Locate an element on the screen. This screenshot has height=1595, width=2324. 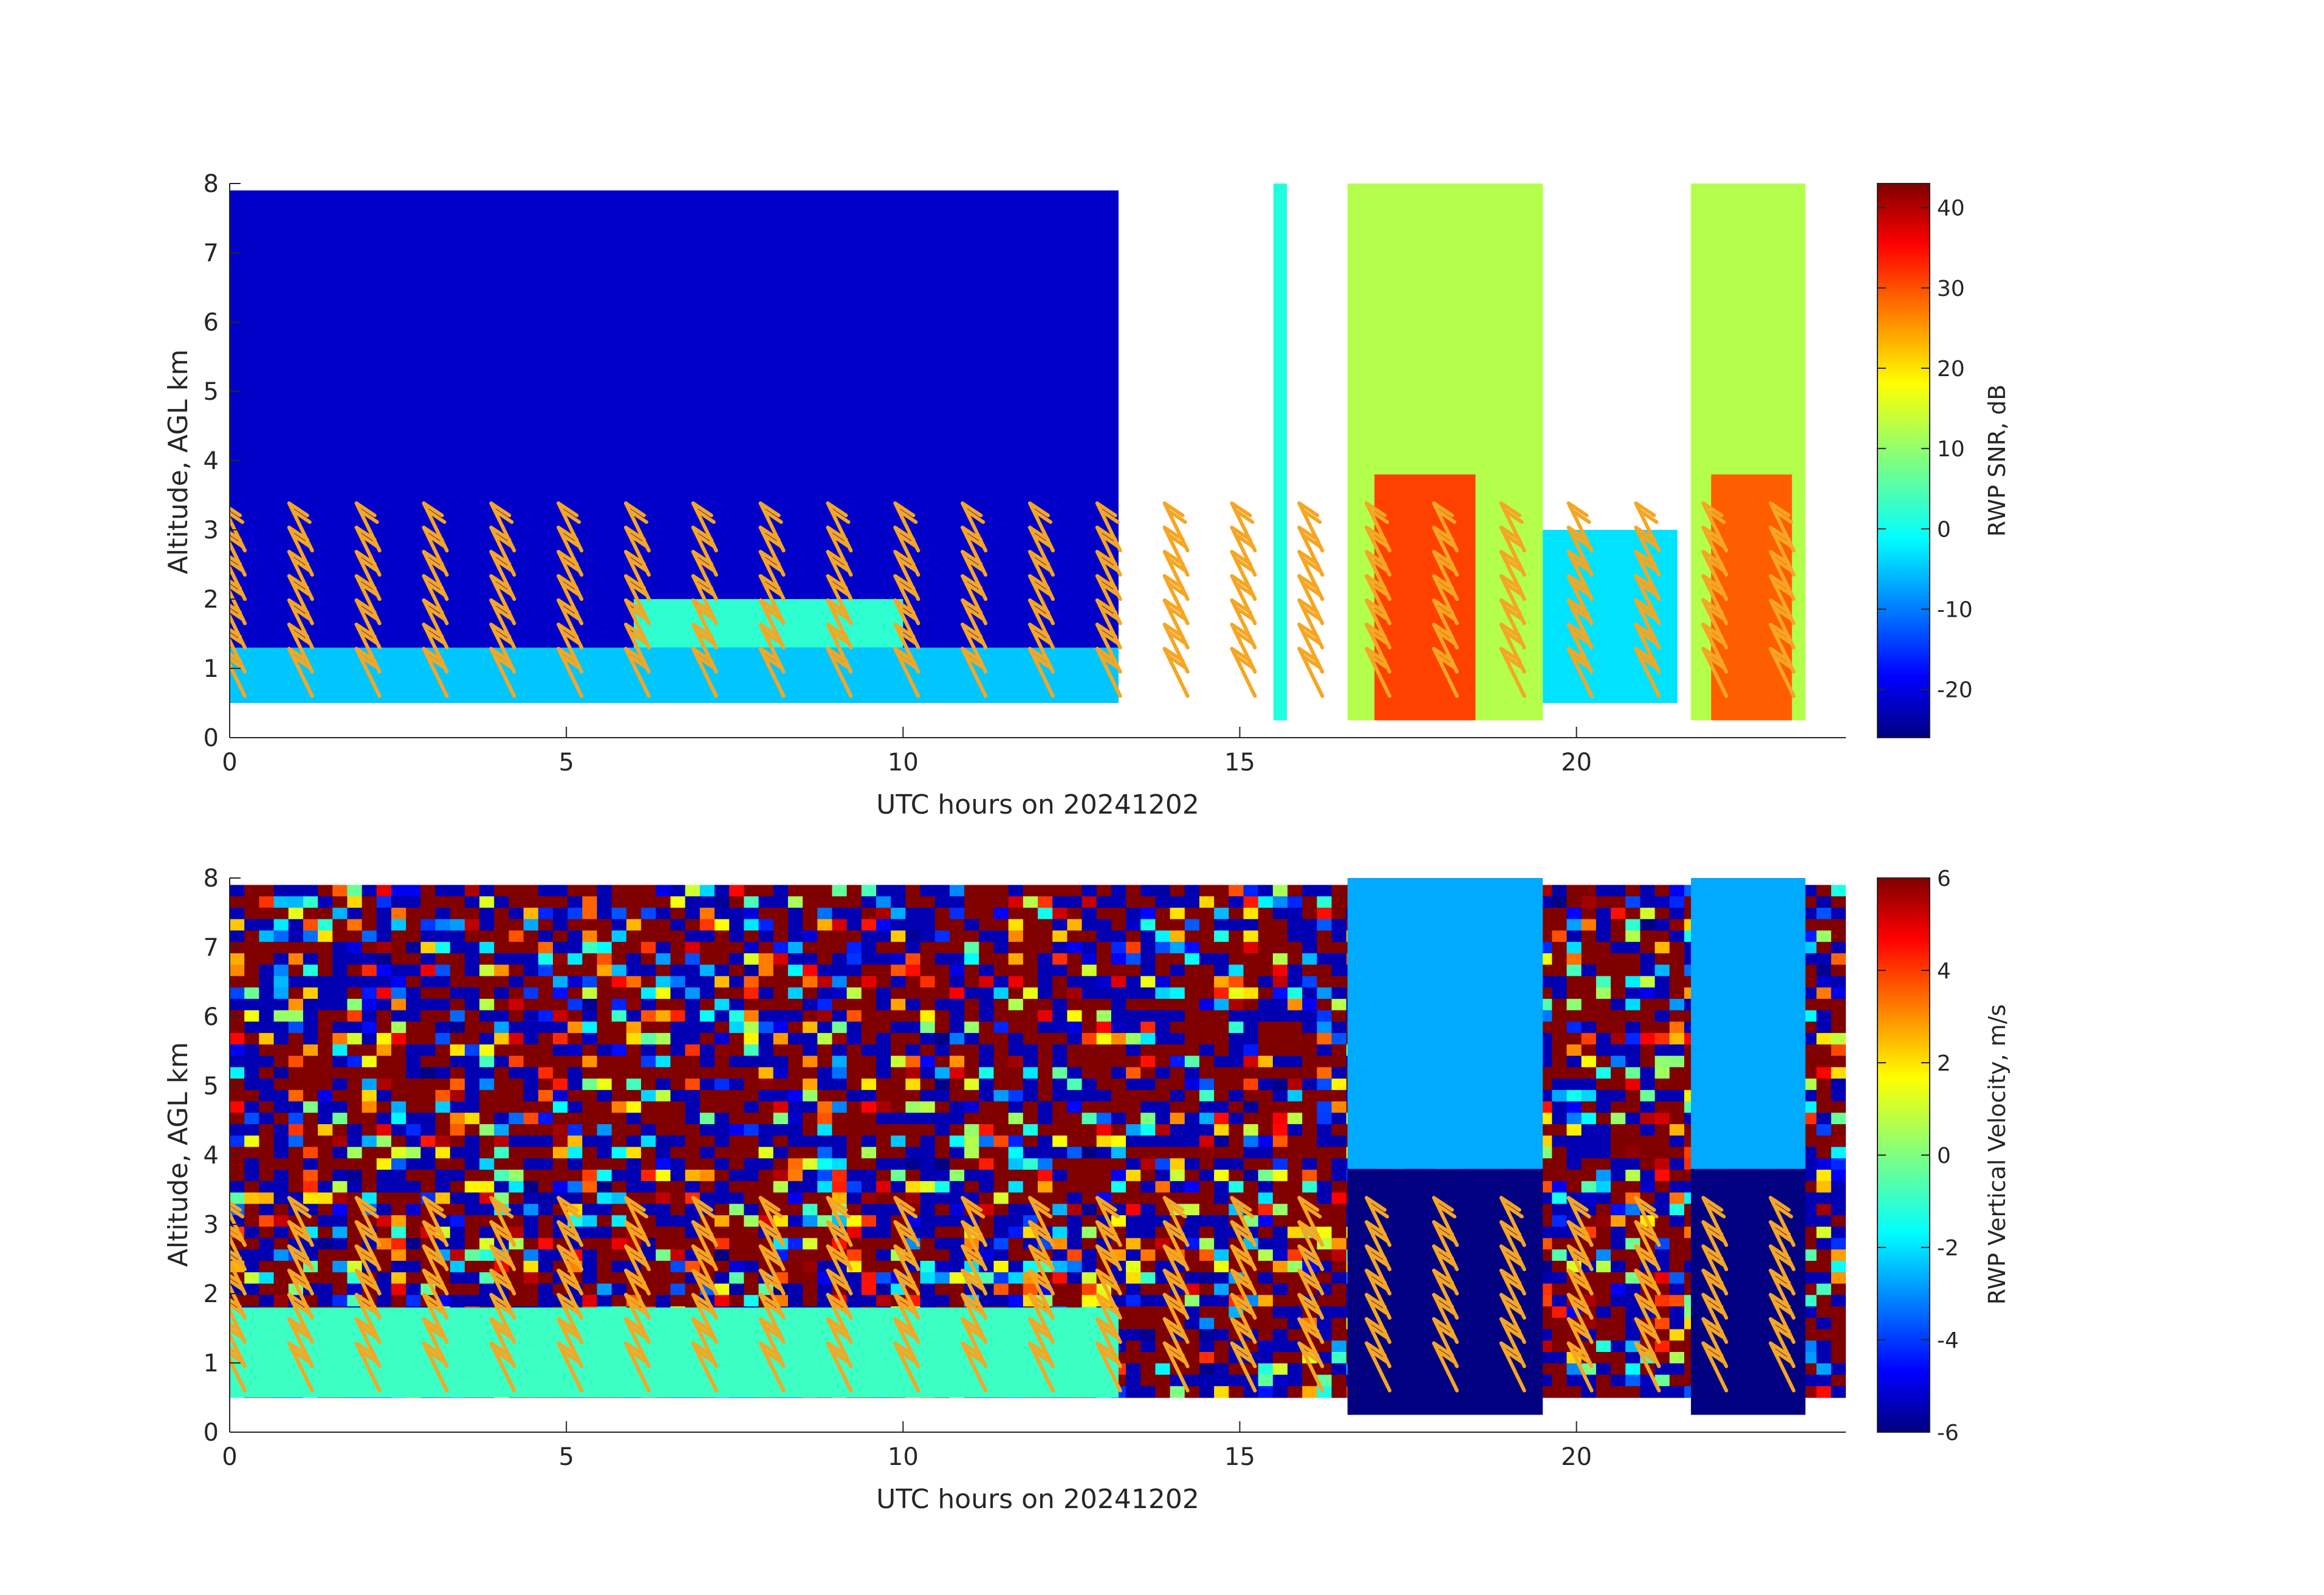
y-tick-label: 6 is located at coordinates (212, 323).